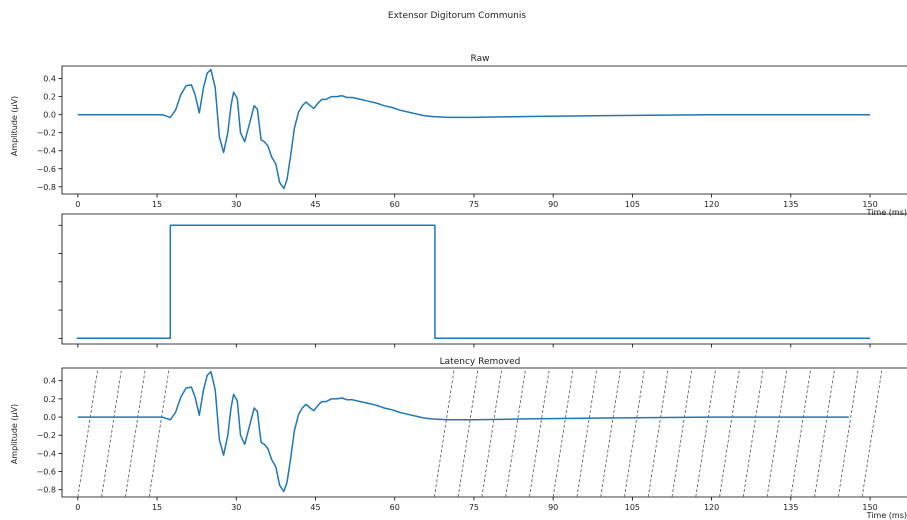 The width and height of the screenshot is (907, 520). What do you see at coordinates (632, 204) in the screenshot?
I see `raw-x-tick-label: 105` at bounding box center [632, 204].